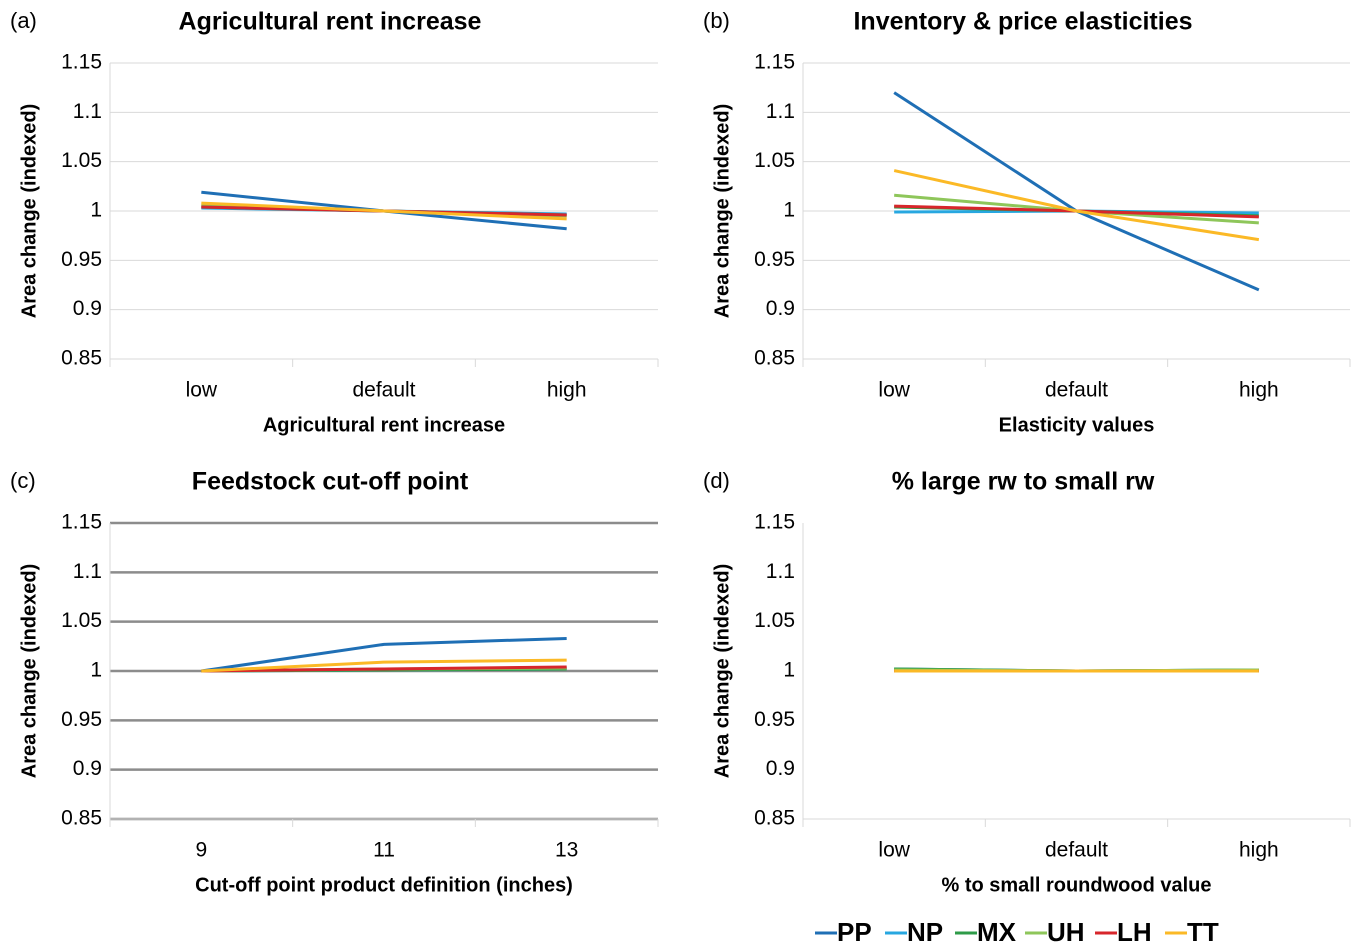 This screenshot has width=1354, height=948. What do you see at coordinates (330, 22) in the screenshot?
I see `chart-title: Agricultural rent increase` at bounding box center [330, 22].